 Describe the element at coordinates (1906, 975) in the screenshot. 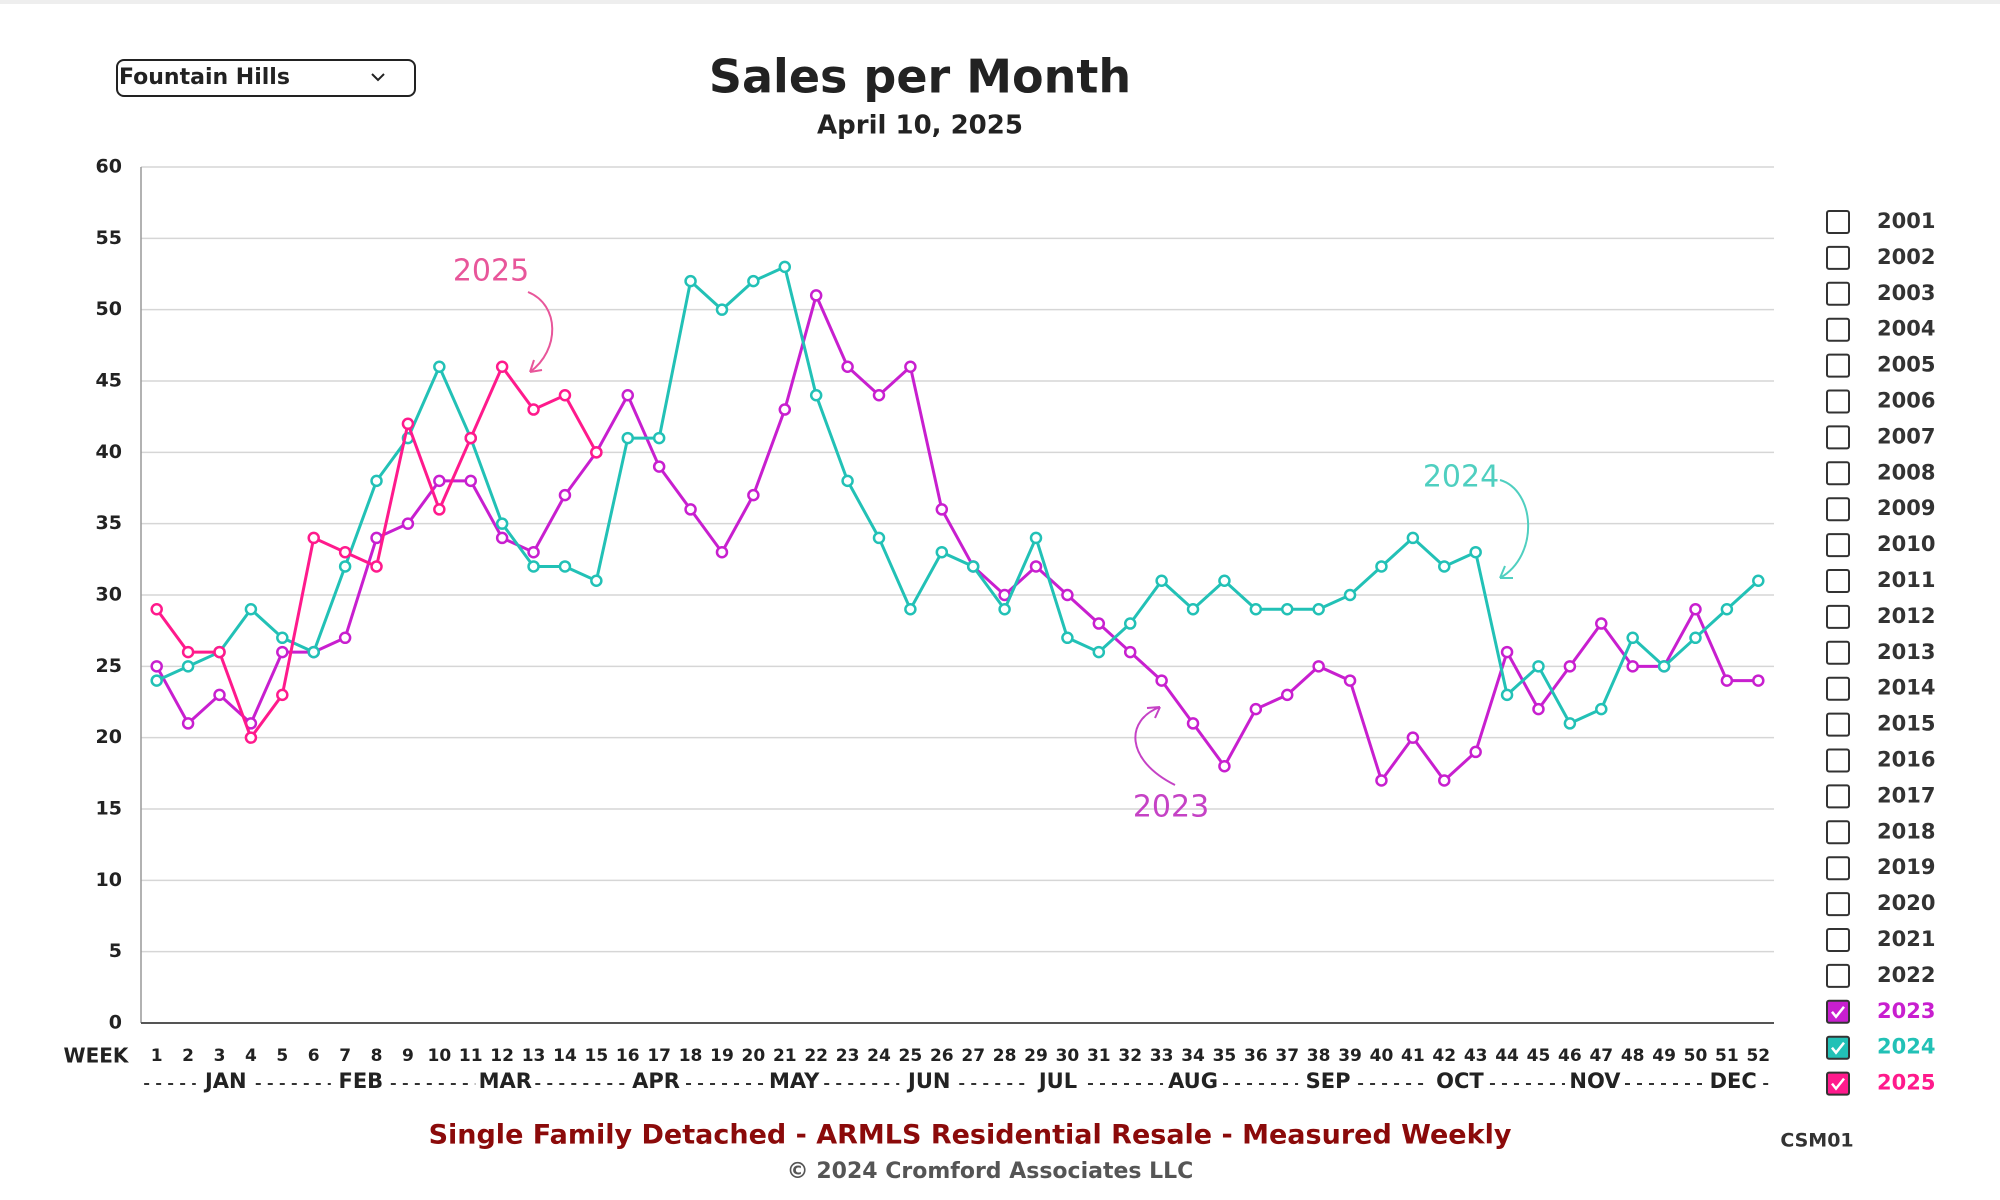

I see `legend-label: 2022` at that location.